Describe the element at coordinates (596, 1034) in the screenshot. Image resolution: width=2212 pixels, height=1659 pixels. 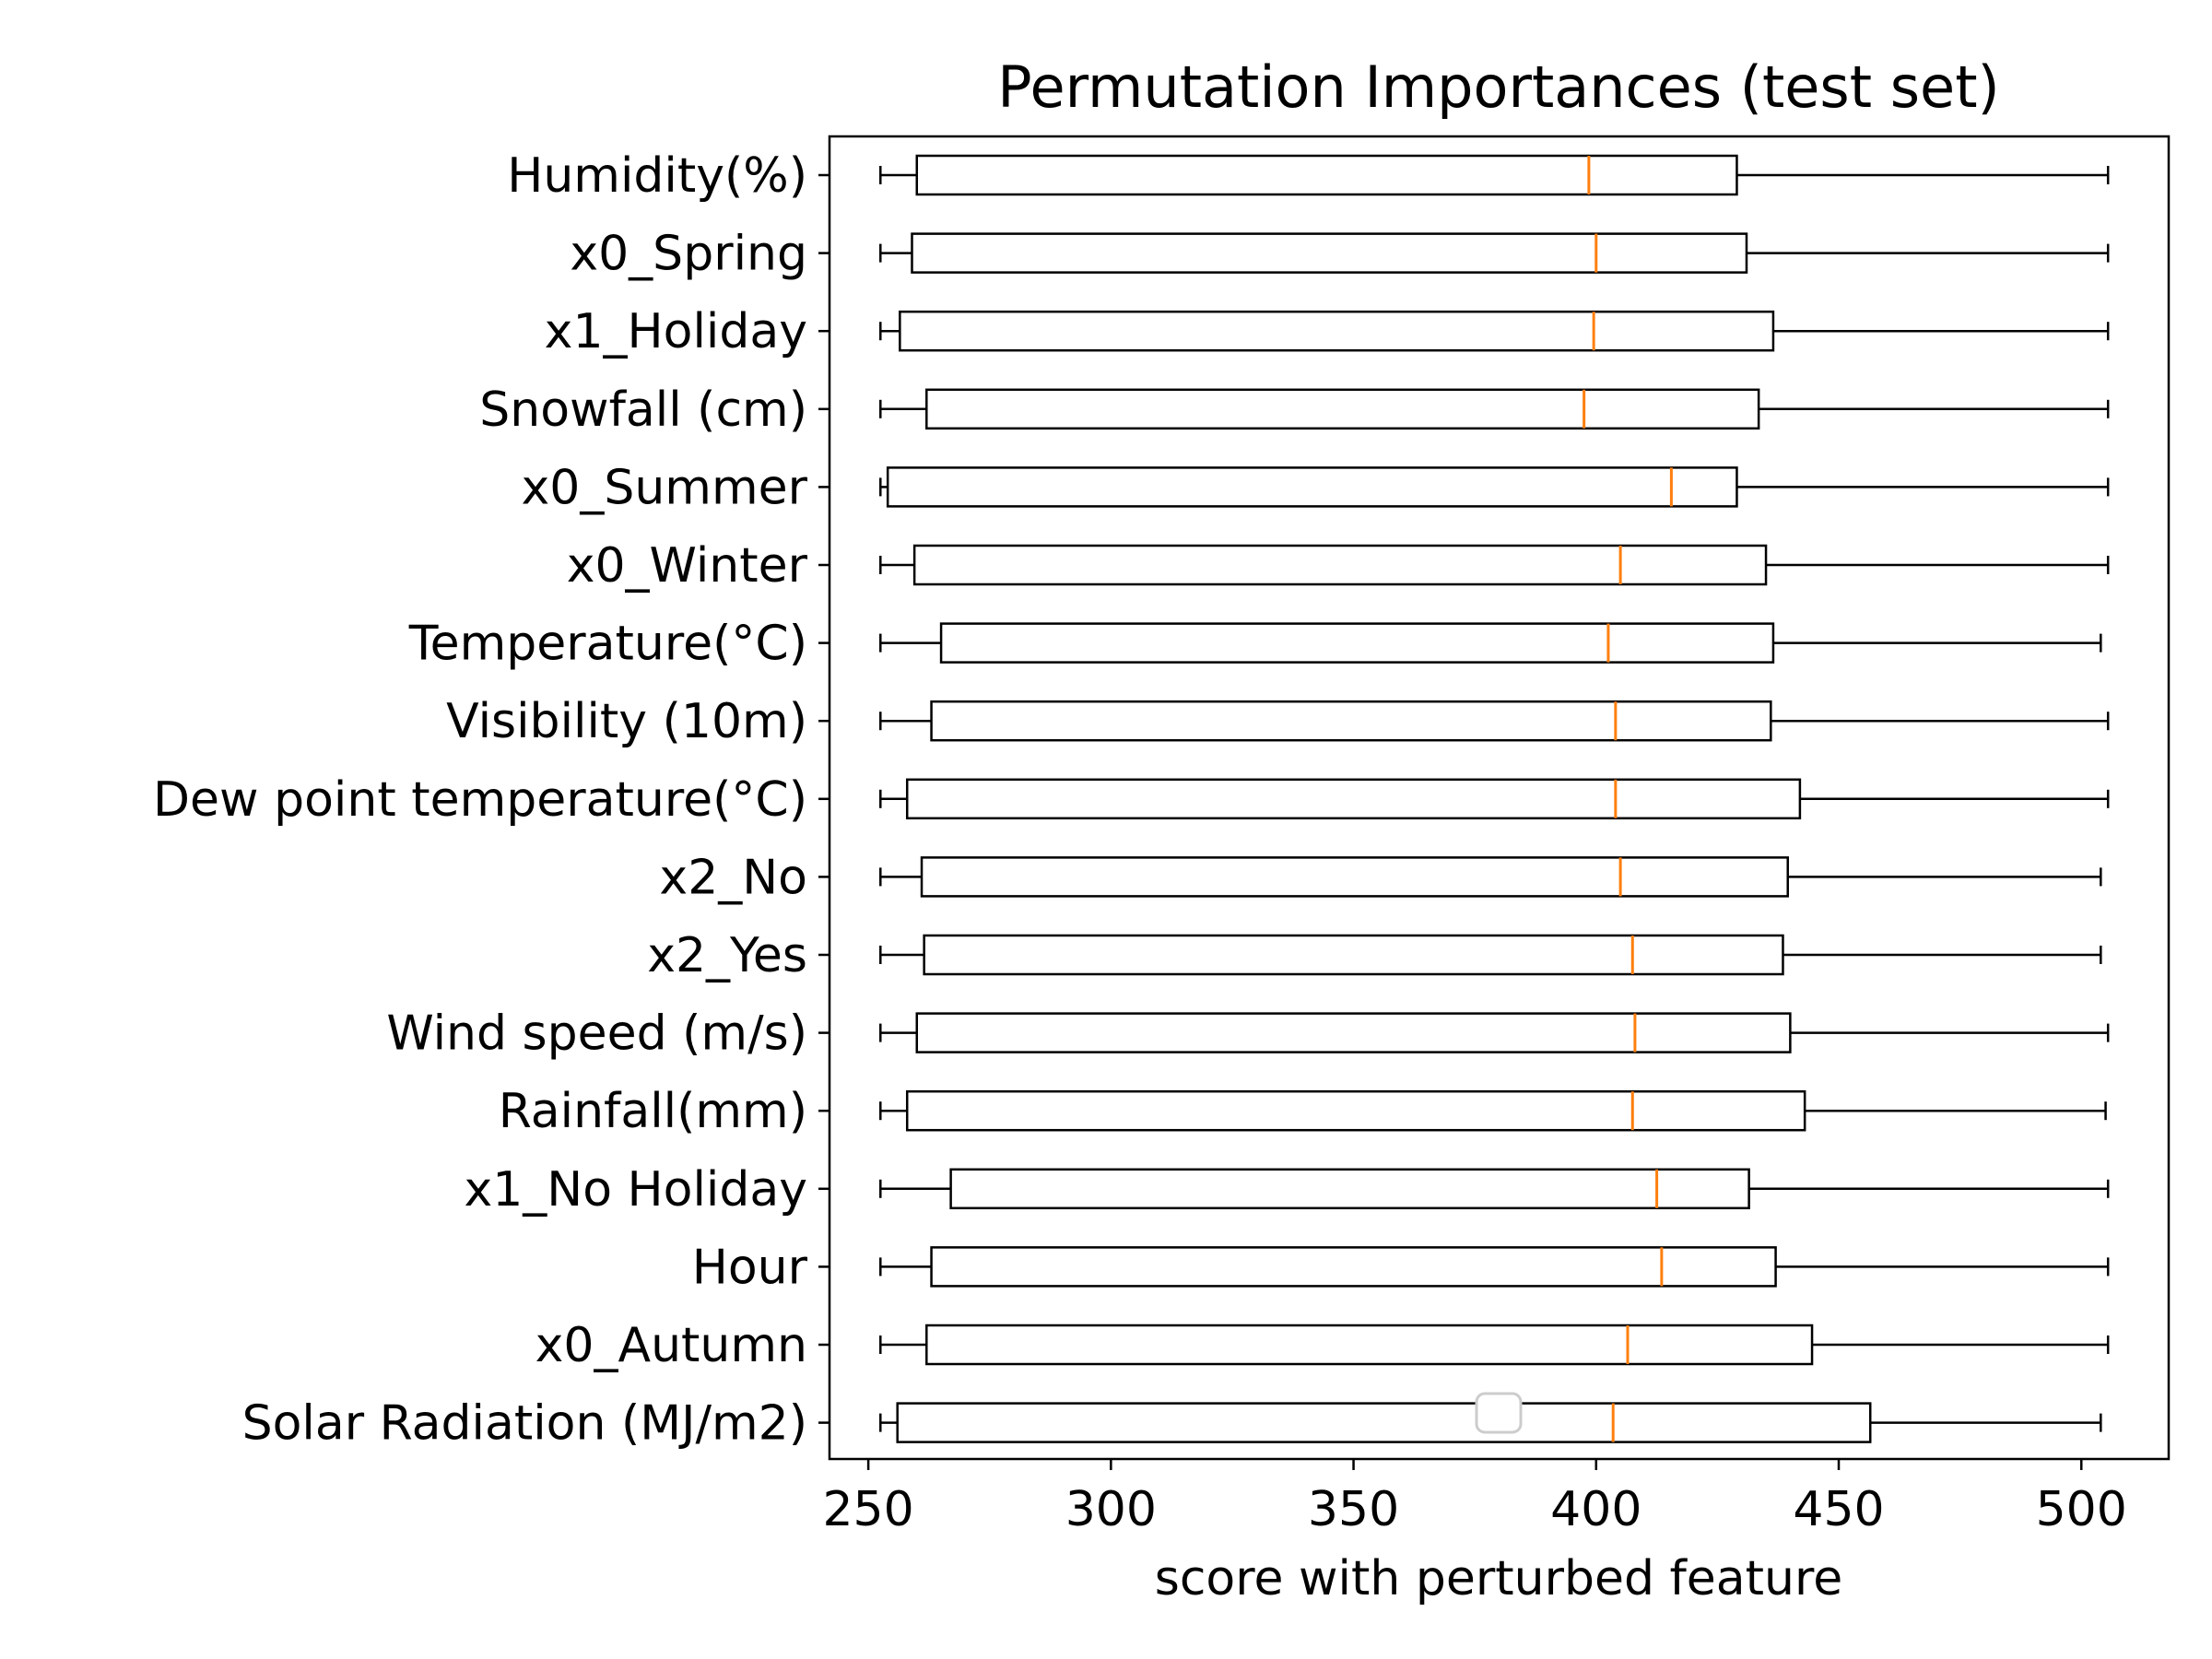
I see `y-tick-label: Wind speed (m/s)` at that location.